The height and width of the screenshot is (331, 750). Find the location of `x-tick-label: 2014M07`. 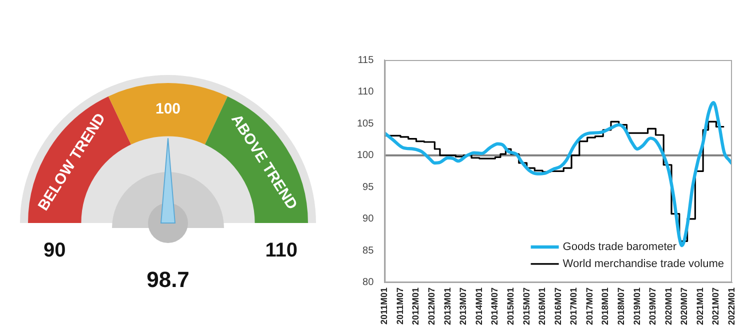

x-tick-label: 2014M07 is located at coordinates (495, 306).